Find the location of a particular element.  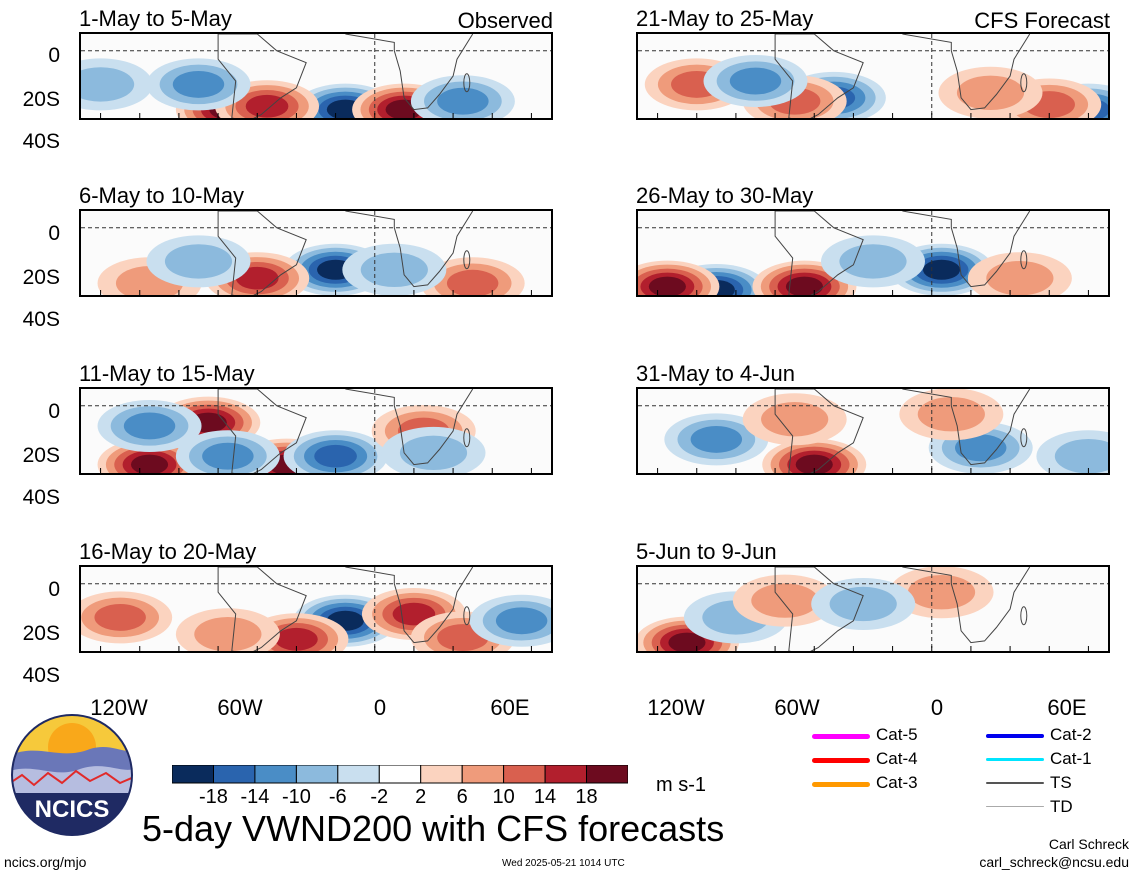

colorbar-tick-label: -6 is located at coordinates (337, 797).